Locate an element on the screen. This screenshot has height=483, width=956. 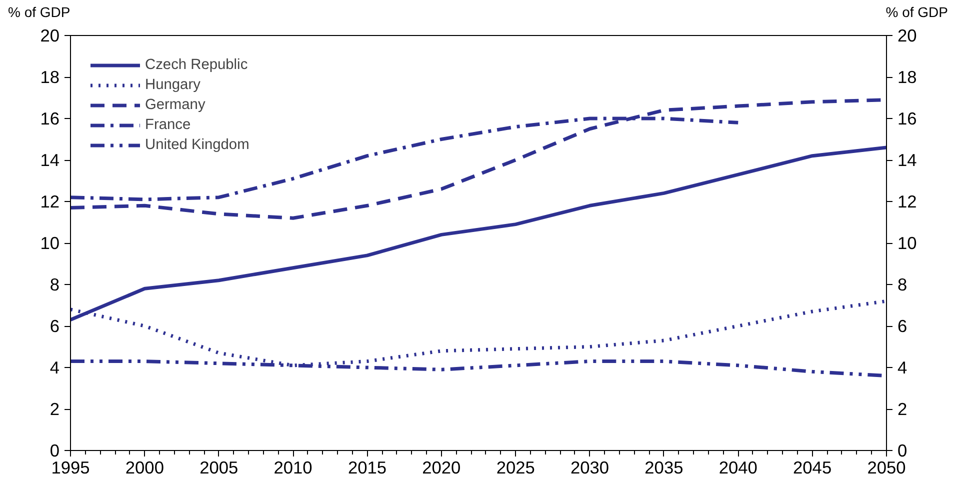
y-tick-label: 10 is located at coordinates (50, 243).